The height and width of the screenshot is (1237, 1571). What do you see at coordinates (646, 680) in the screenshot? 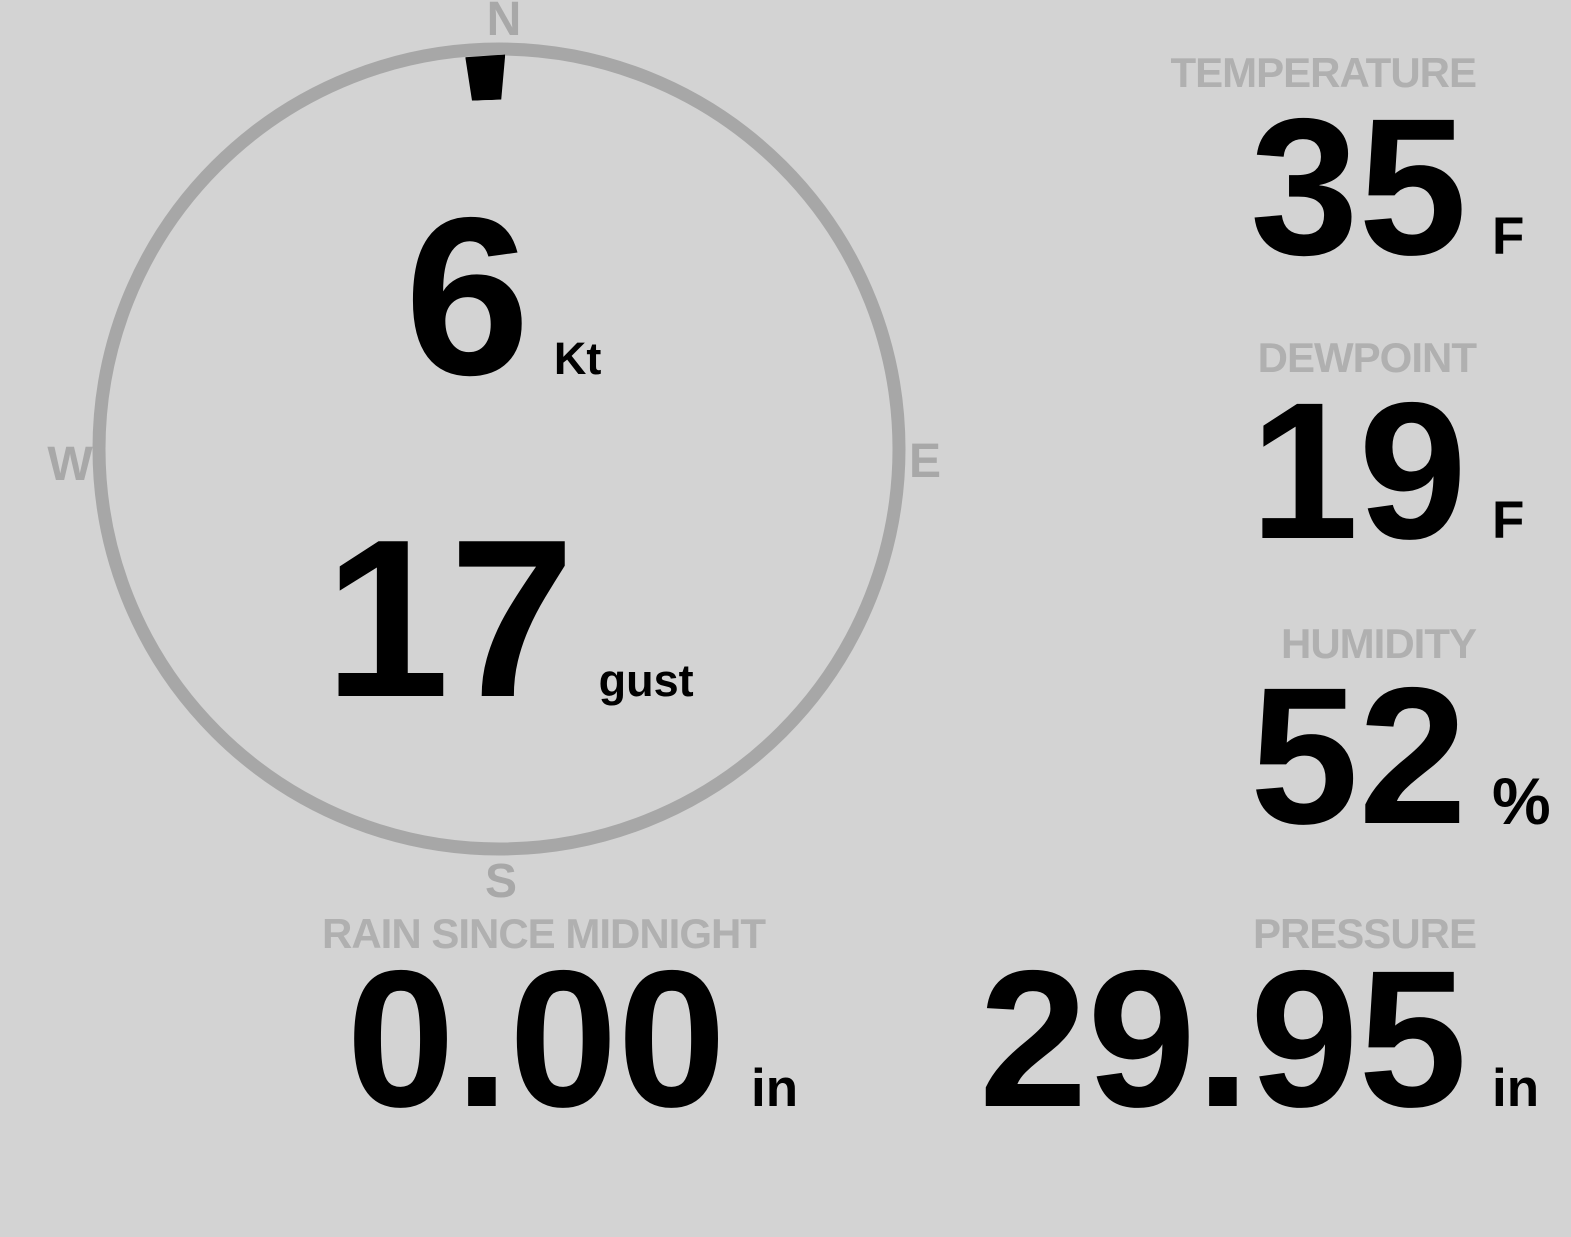
I see `wind-gust-label: gust` at bounding box center [646, 680].